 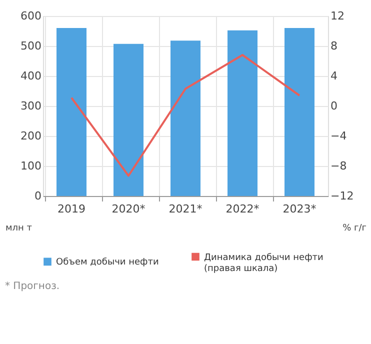 I want to click on legend-label: Динамика добычи нефти (правая шкала), so click(x=264, y=263).